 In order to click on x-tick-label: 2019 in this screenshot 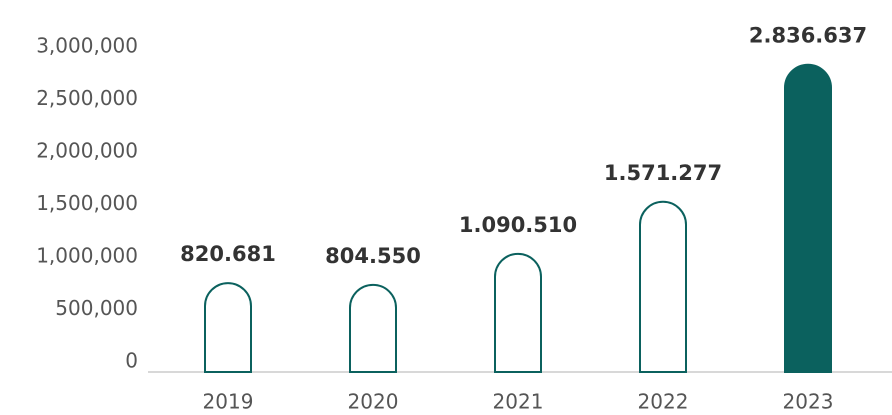, I will do `click(228, 402)`.